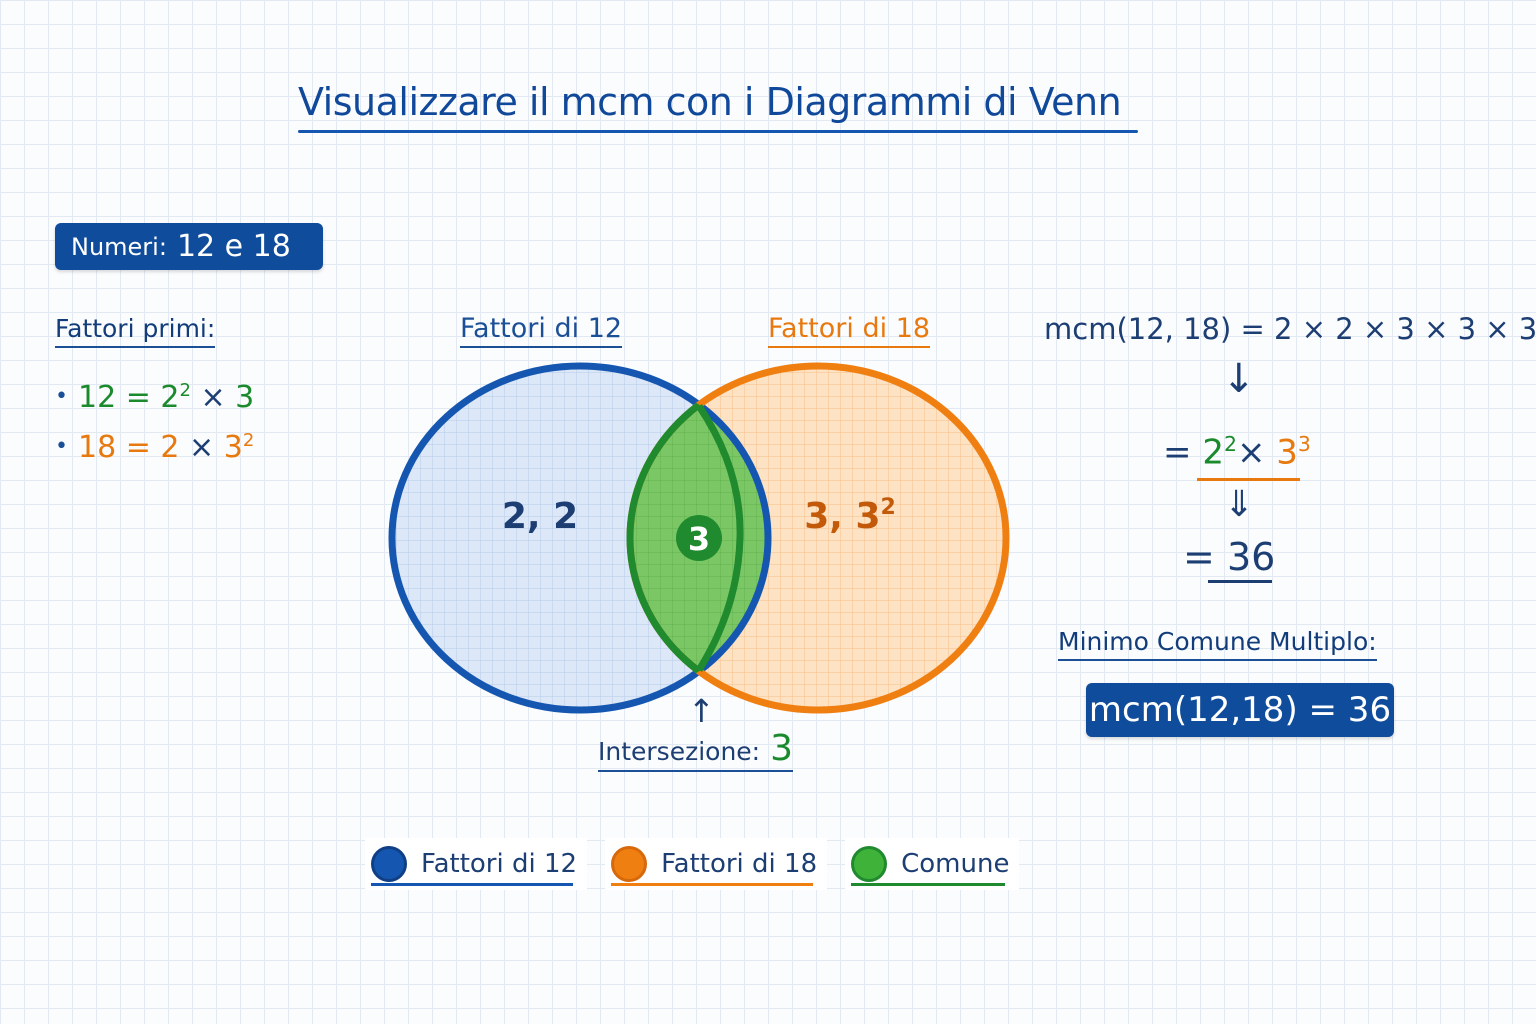  I want to click on legend-item-common: Comune, so click(932, 864).